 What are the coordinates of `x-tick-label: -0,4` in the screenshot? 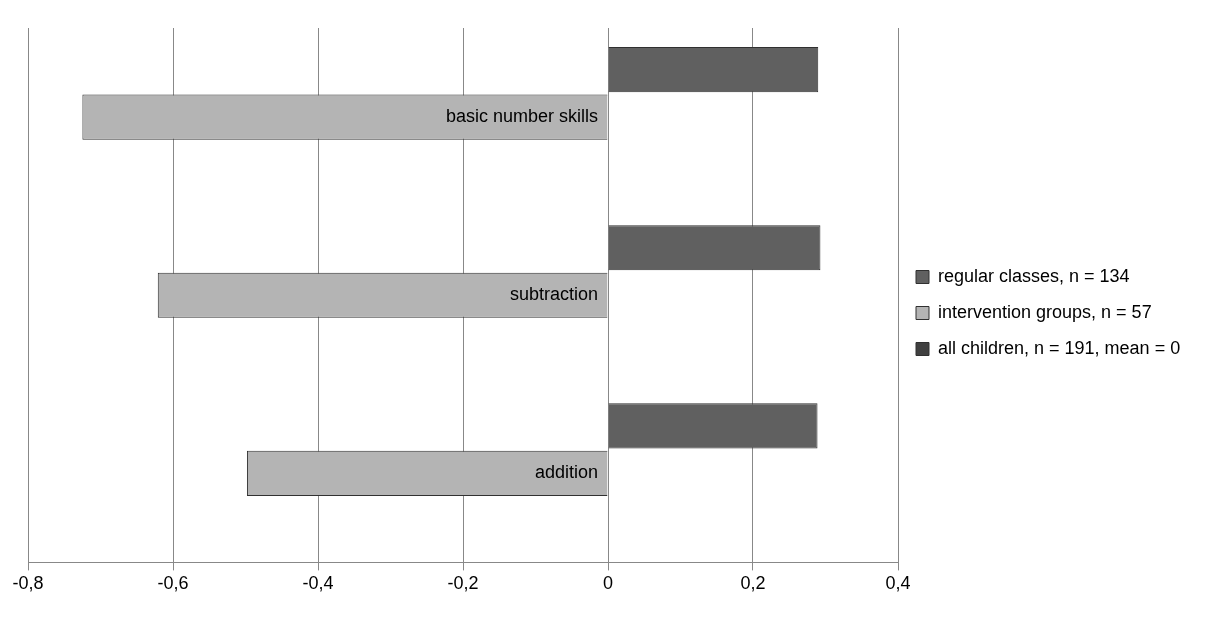 It's located at (318, 583).